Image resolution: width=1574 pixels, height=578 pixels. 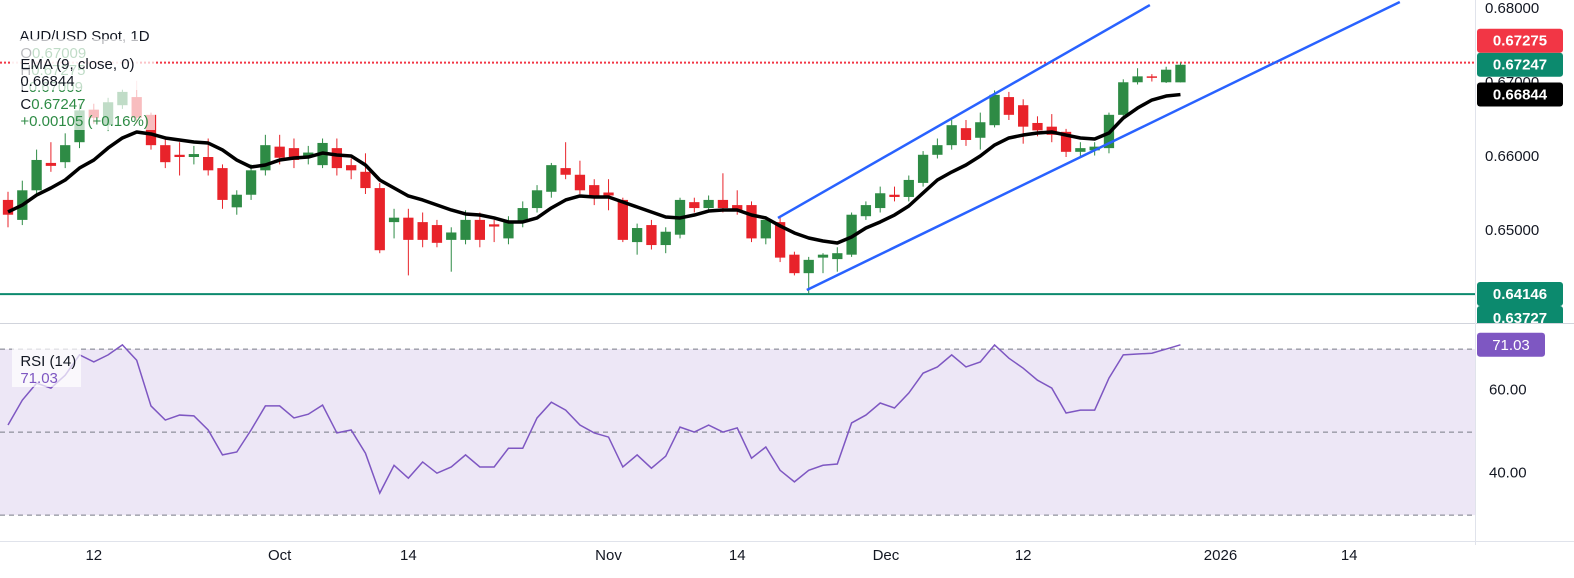 What do you see at coordinates (886, 555) in the screenshot?
I see `x-tick-label: Dec` at bounding box center [886, 555].